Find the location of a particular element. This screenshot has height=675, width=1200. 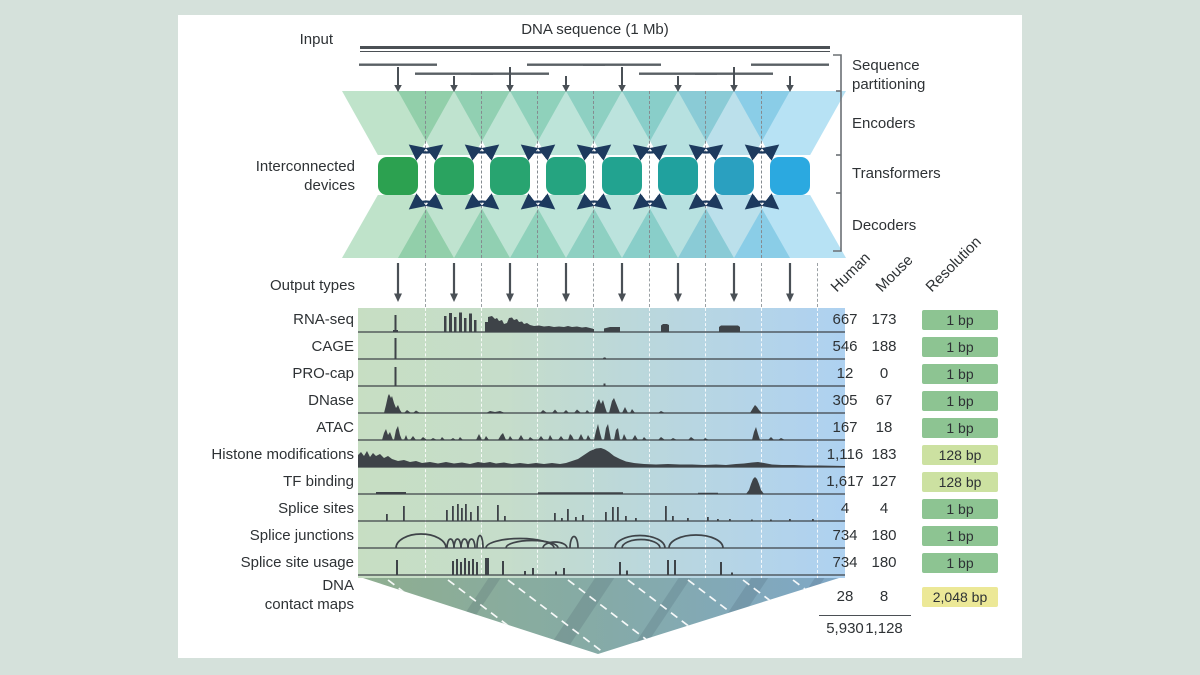

cage-signal is located at coordinates (601, 349).